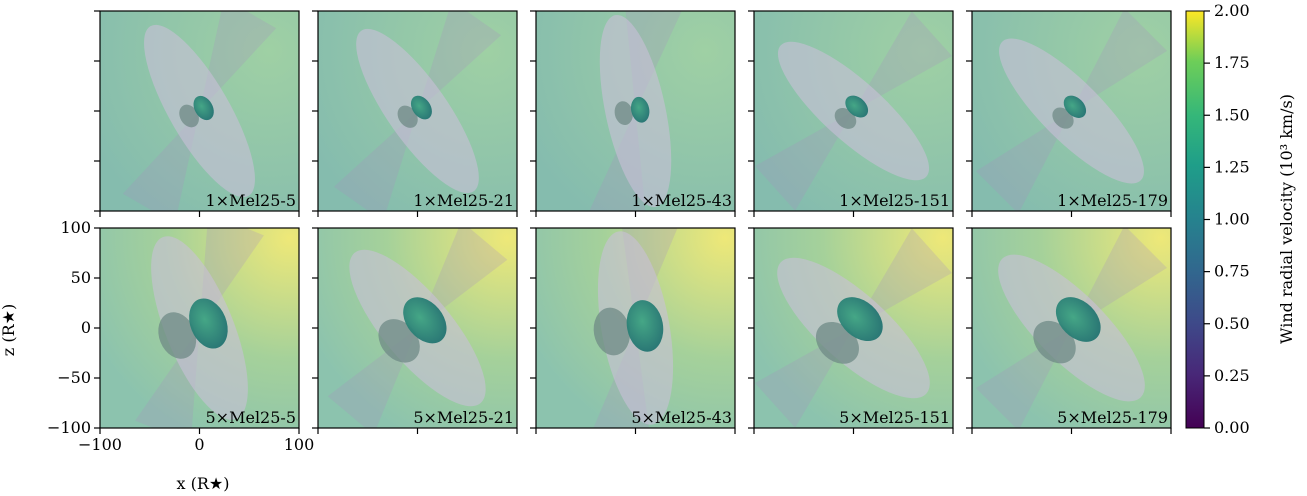 This screenshot has width=1307, height=496. I want to click on y-axis-label: z (R★), so click(9, 330).